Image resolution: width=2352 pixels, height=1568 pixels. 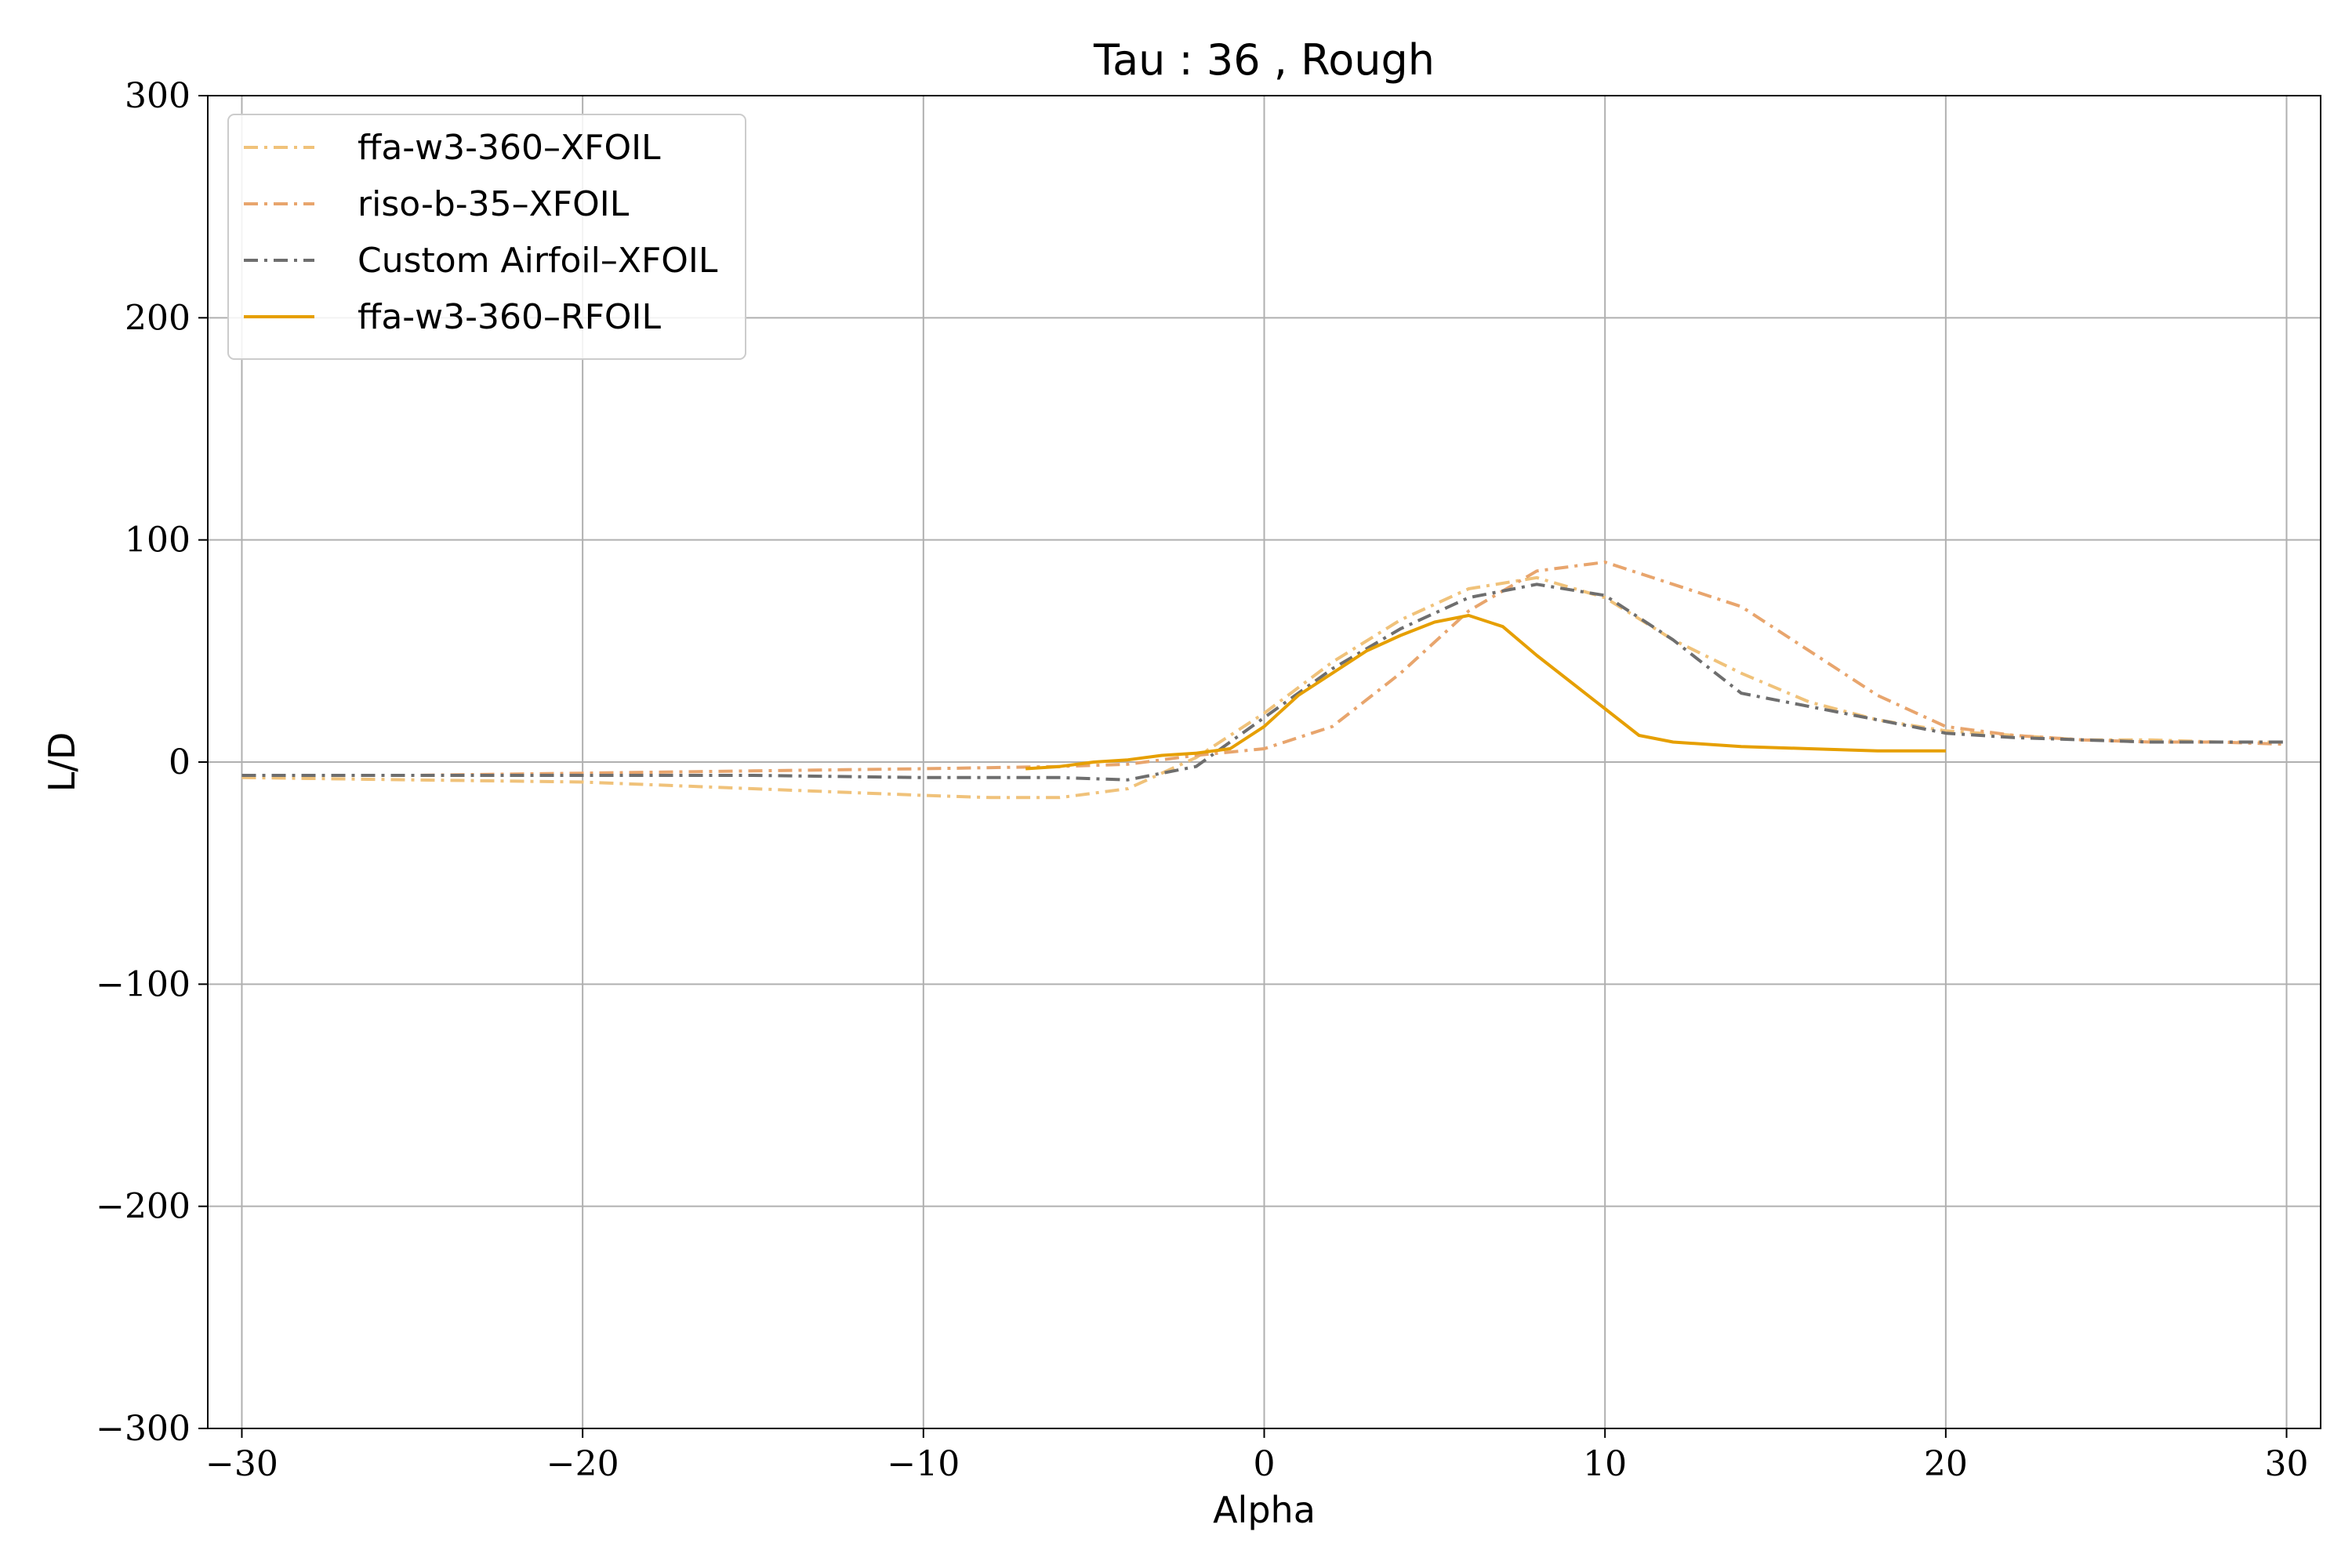 What do you see at coordinates (241, 1464) in the screenshot?
I see `x-tick-label: −30` at bounding box center [241, 1464].